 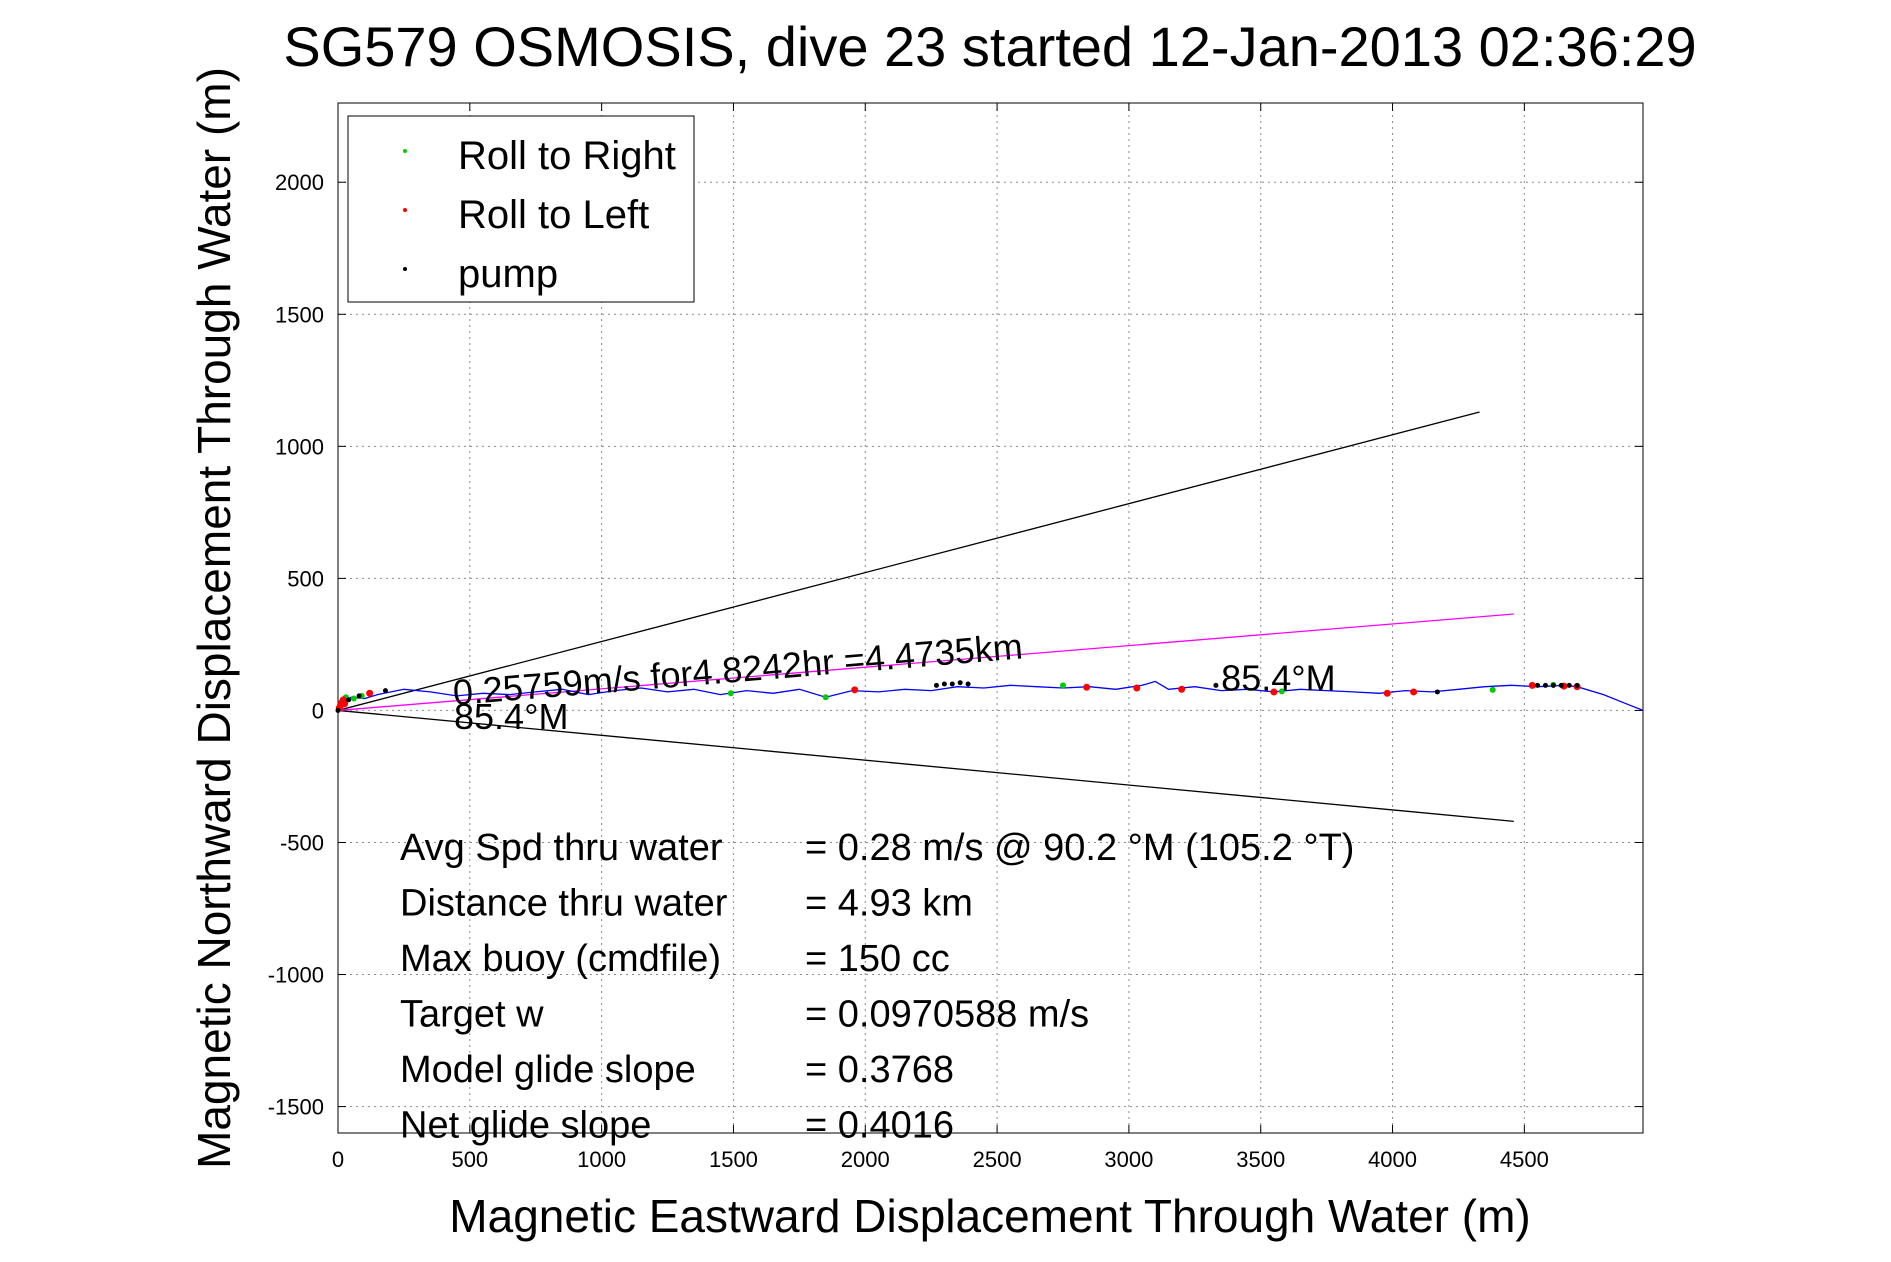 I want to click on tick-label-x: 2000, so click(x=865, y=1159).